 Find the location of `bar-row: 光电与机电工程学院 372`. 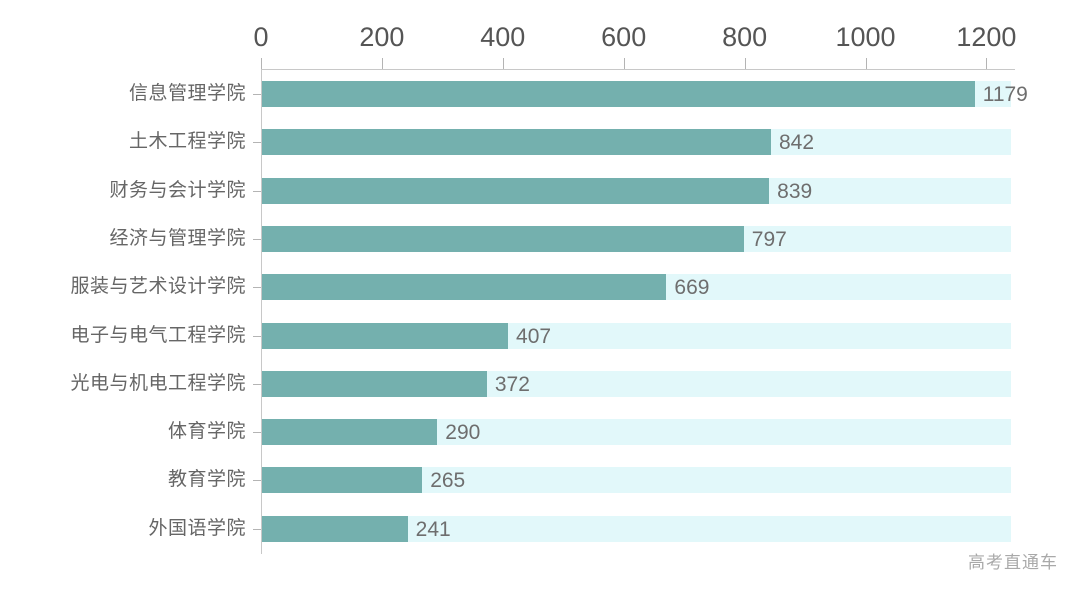

bar-row: 光电与机电工程学院 372 is located at coordinates (540, 383).